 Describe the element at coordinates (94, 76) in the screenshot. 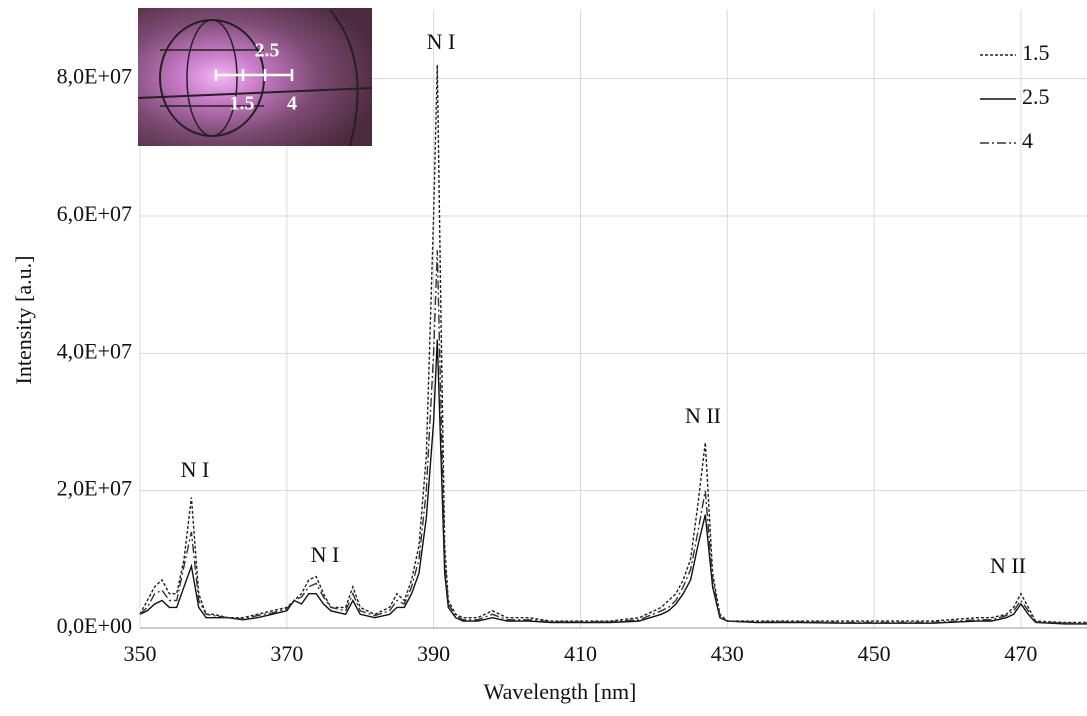

I see `y-tick-label: 8,0E+07` at that location.